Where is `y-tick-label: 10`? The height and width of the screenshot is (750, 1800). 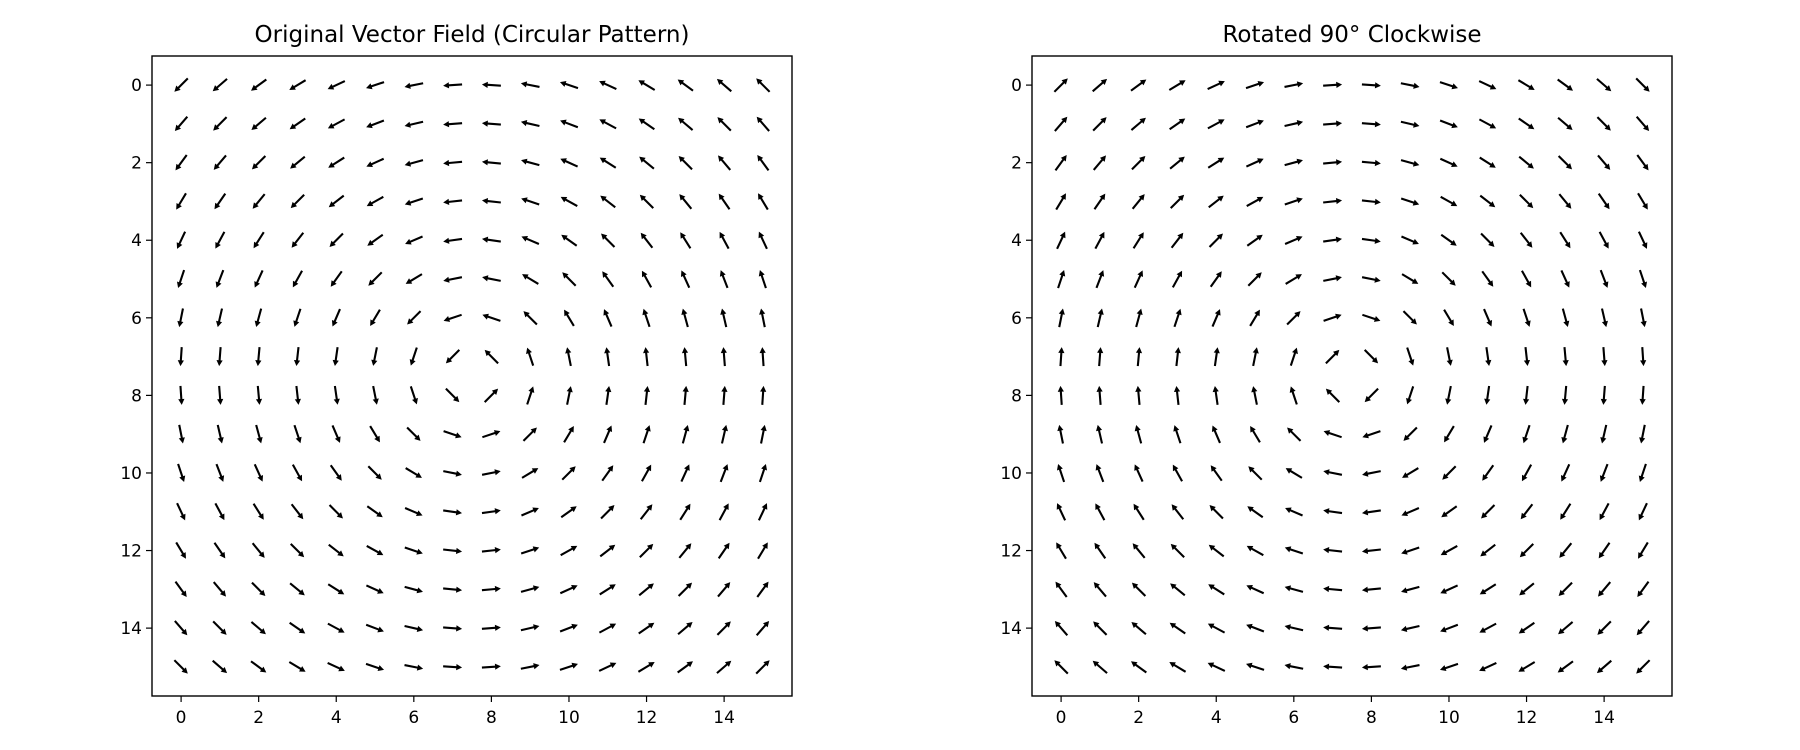 y-tick-label: 10 is located at coordinates (131, 474).